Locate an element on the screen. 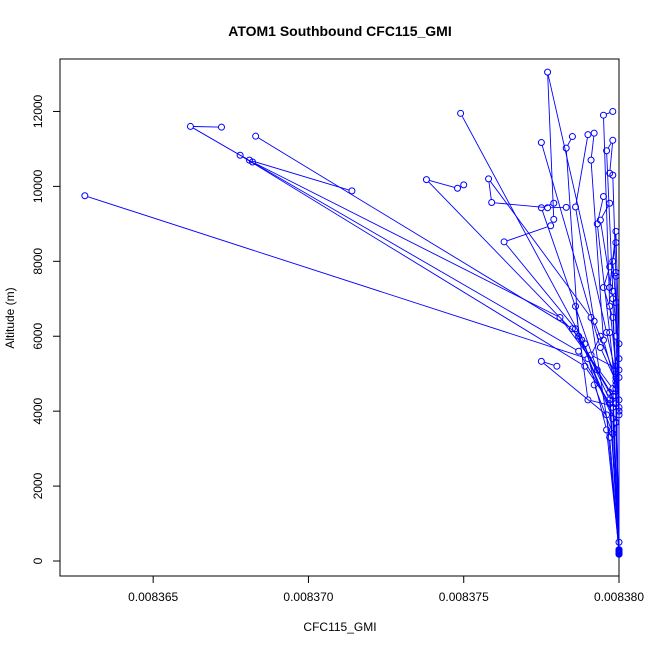 This screenshot has width=650, height=650. x-axis-label: CFC115_GMI is located at coordinates (339, 627).